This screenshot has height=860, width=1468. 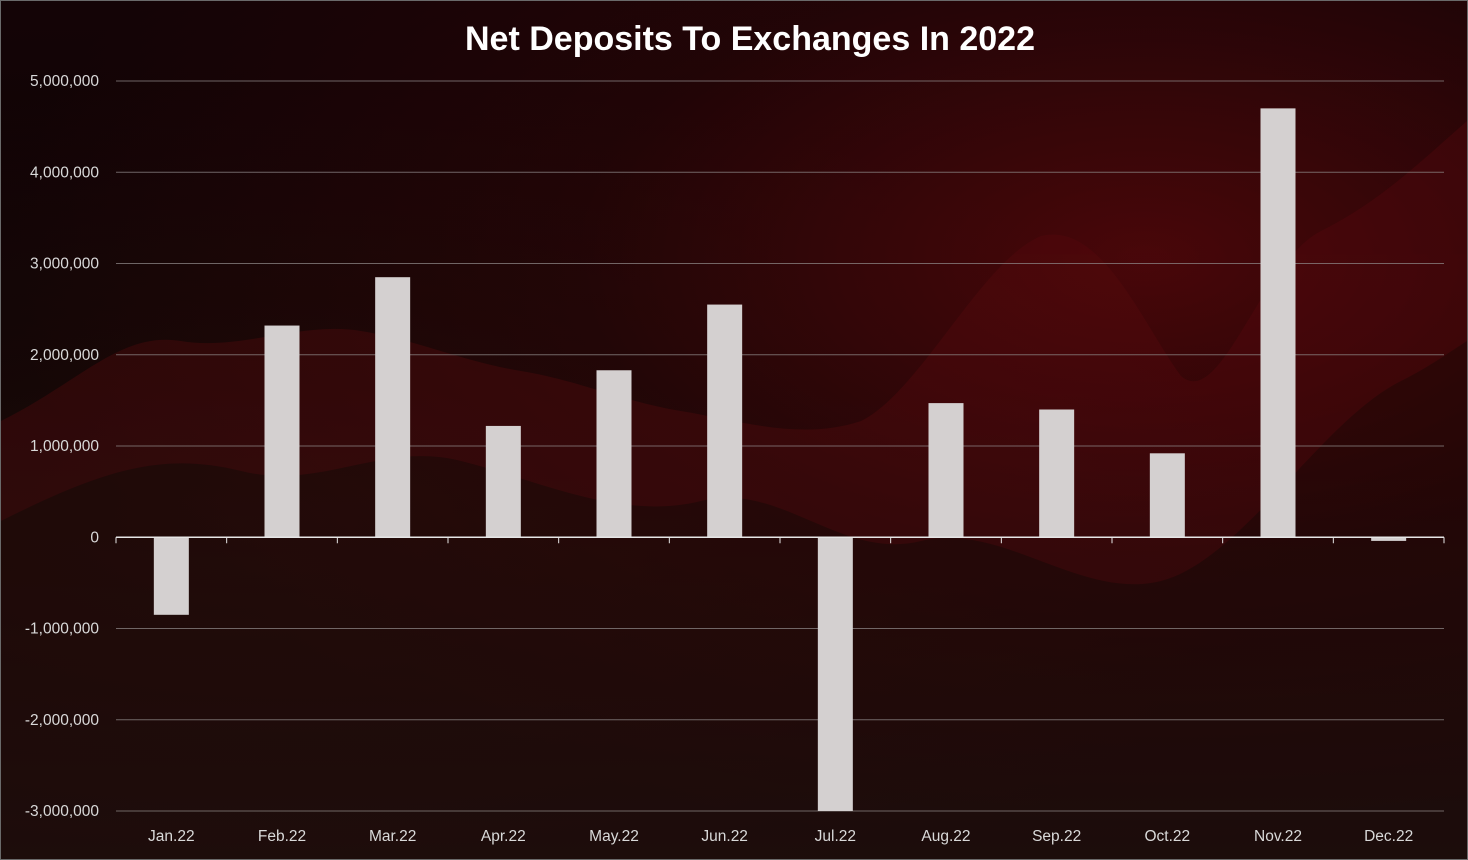 I want to click on x-tick-label: Oct.22, so click(x=1167, y=836).